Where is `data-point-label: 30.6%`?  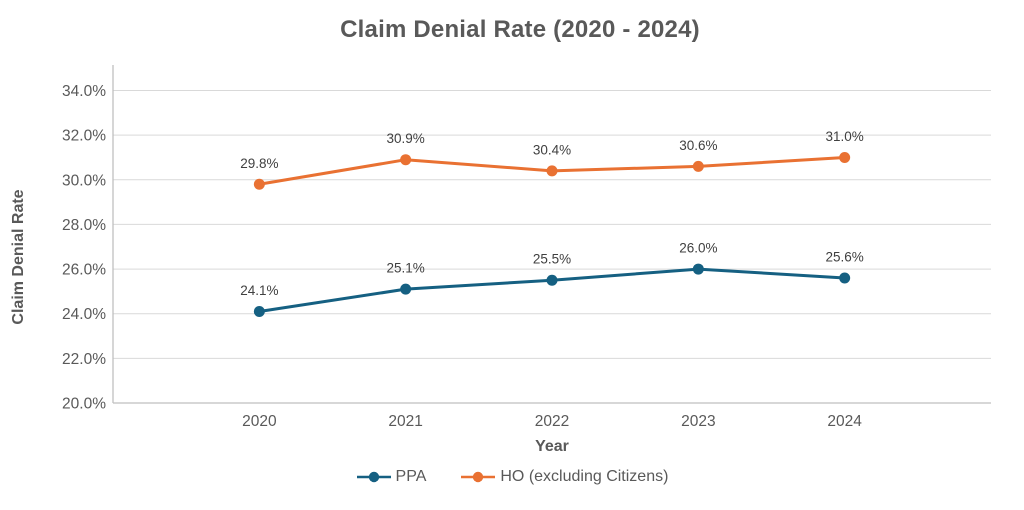 data-point-label: 30.6% is located at coordinates (698, 145).